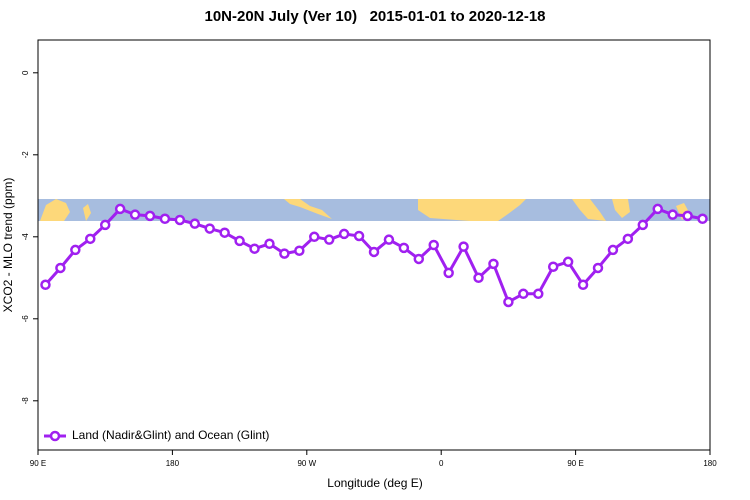  What do you see at coordinates (25, 401) in the screenshot?
I see `y-tick-label: -8` at bounding box center [25, 401].